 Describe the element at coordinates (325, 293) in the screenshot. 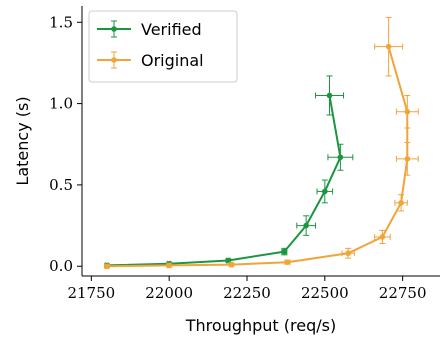

I see `x-tick-label: 22500` at that location.